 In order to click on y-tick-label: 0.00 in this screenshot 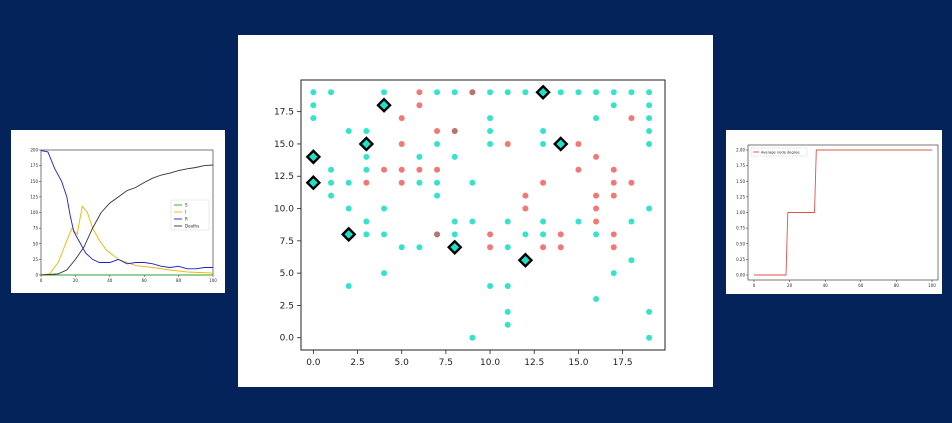, I will do `click(740, 275)`.